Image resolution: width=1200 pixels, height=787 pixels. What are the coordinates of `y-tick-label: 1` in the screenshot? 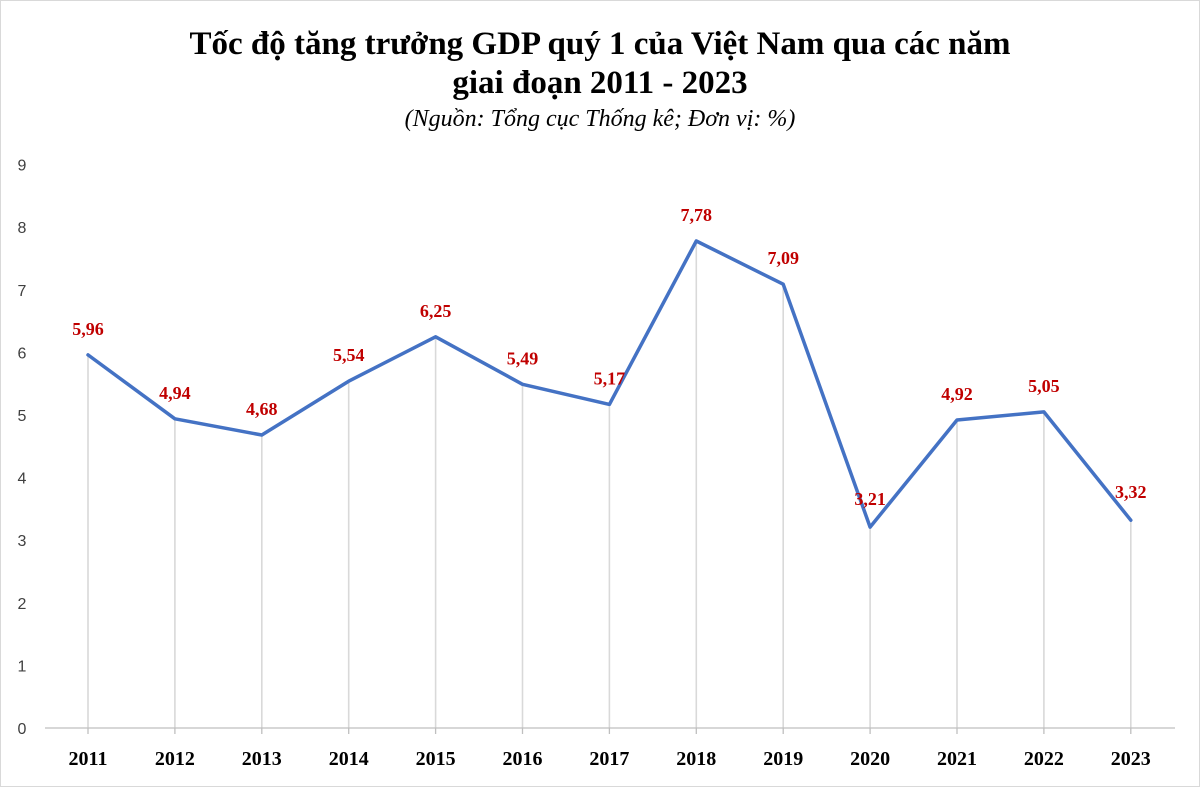 It's located at (22, 666).